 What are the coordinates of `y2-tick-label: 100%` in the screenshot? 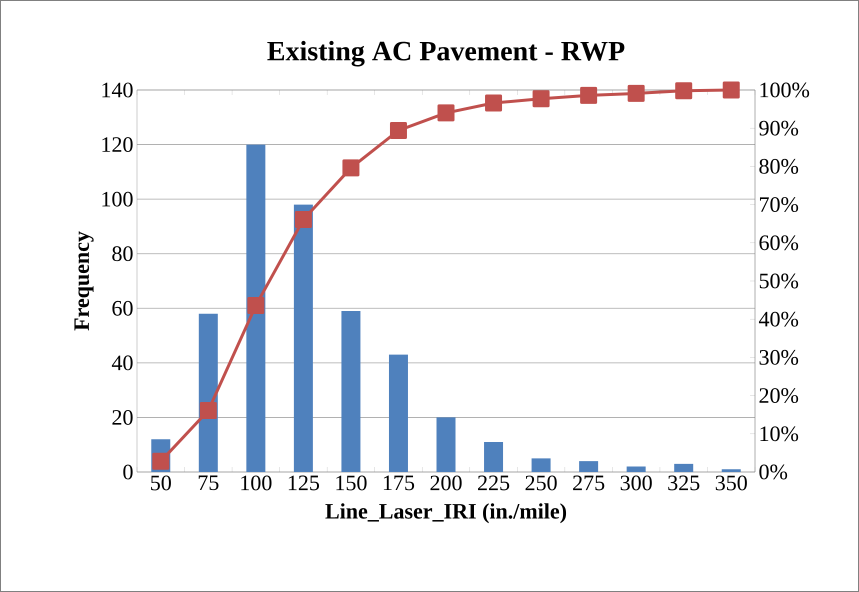 It's located at (785, 90).